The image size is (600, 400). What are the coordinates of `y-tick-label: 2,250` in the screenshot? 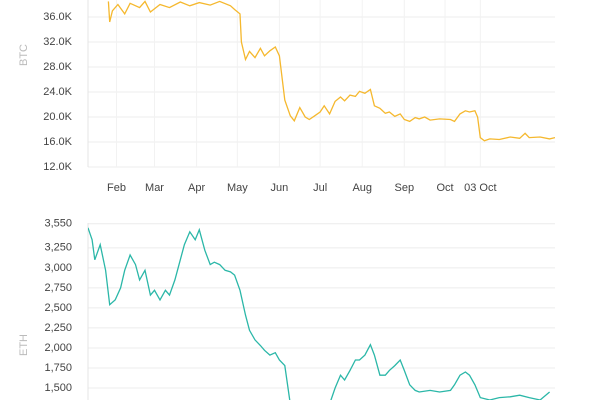 It's located at (58, 328).